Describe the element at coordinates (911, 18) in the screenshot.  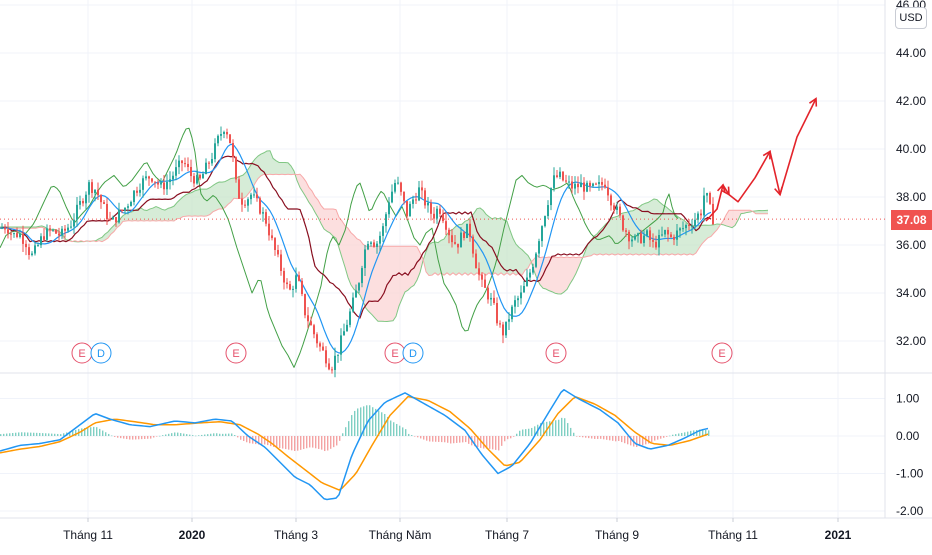
I see `currency-button: USD` at that location.